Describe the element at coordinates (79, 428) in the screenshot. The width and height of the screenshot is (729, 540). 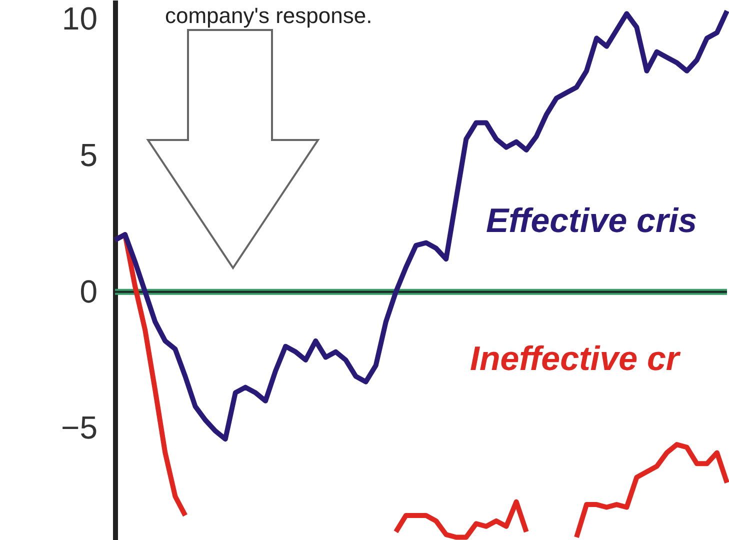
I see `y-tick-label: −5` at that location.